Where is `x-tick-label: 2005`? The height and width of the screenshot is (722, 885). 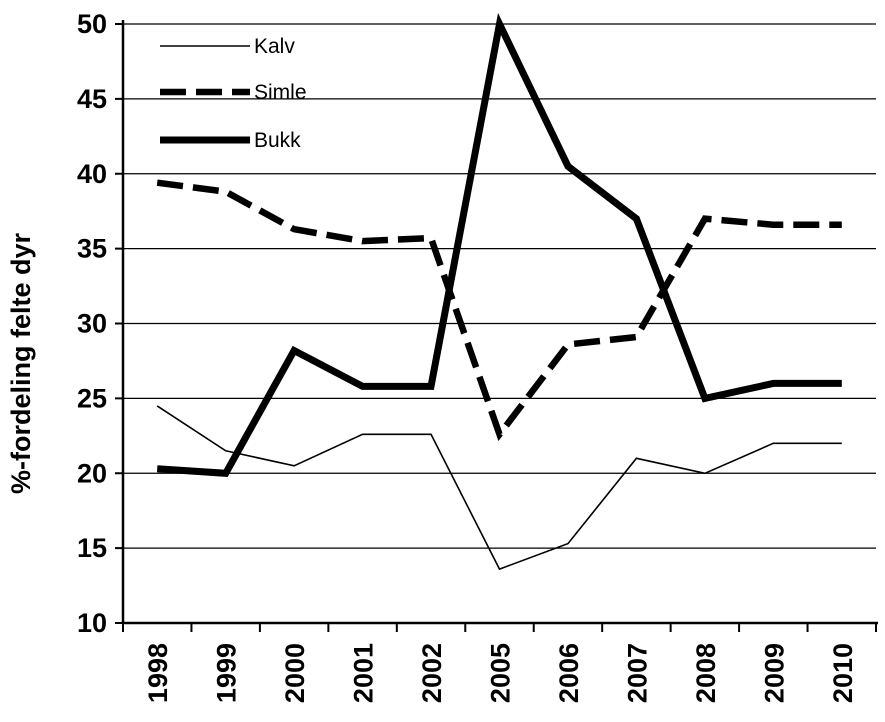
x-tick-label: 2005 is located at coordinates (501, 673).